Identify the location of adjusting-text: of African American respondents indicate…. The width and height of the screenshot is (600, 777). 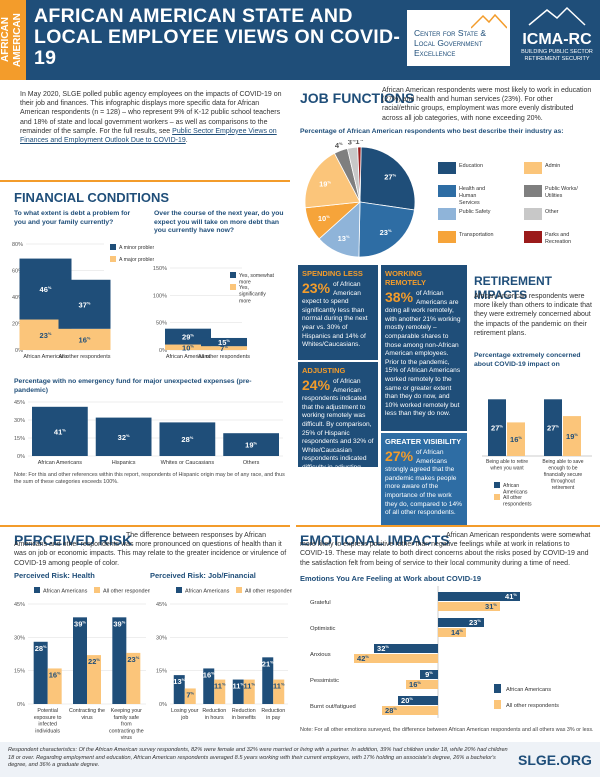
(338, 424).